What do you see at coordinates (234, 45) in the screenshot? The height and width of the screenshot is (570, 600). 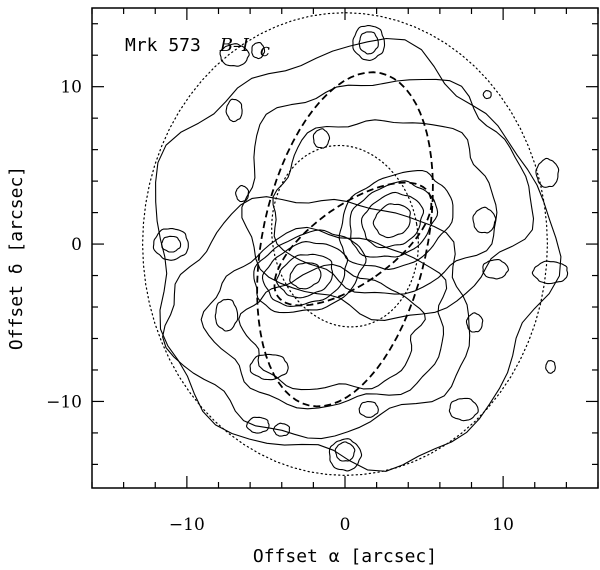 I see `title-band: B–I` at bounding box center [234, 45].